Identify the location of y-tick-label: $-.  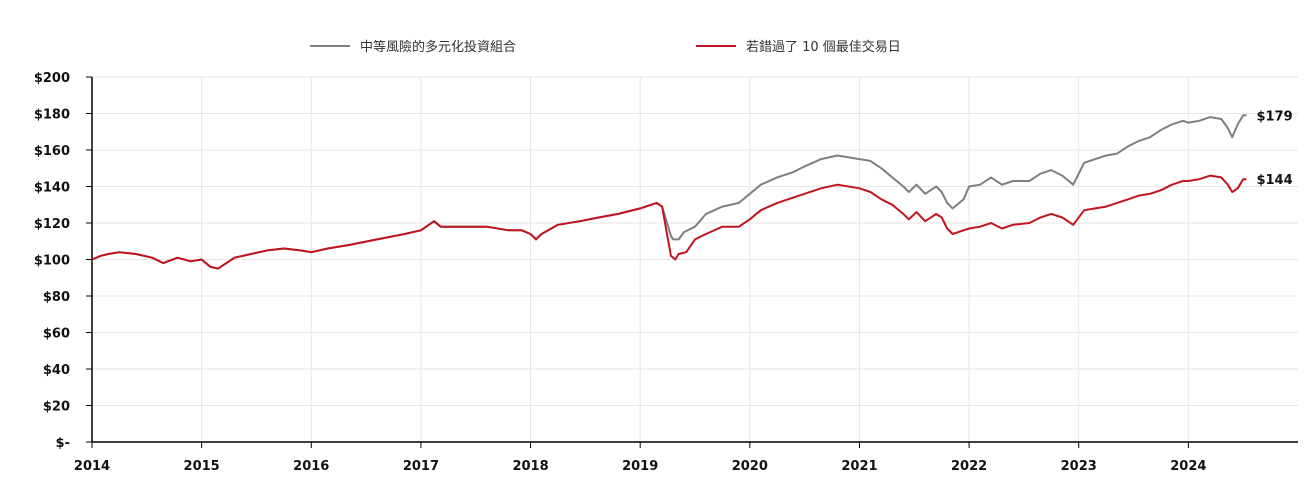
(63, 443).